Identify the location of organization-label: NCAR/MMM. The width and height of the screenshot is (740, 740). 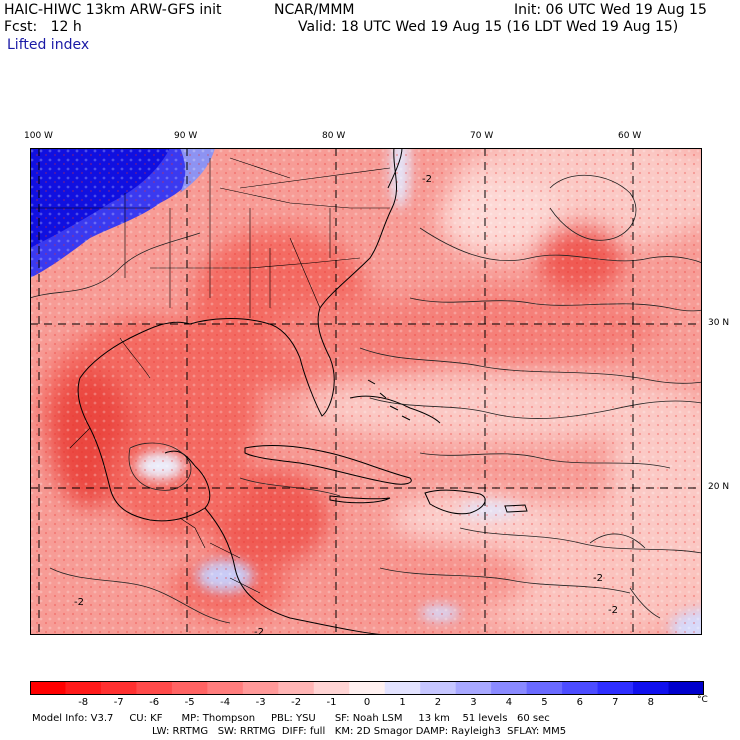
(314, 10).